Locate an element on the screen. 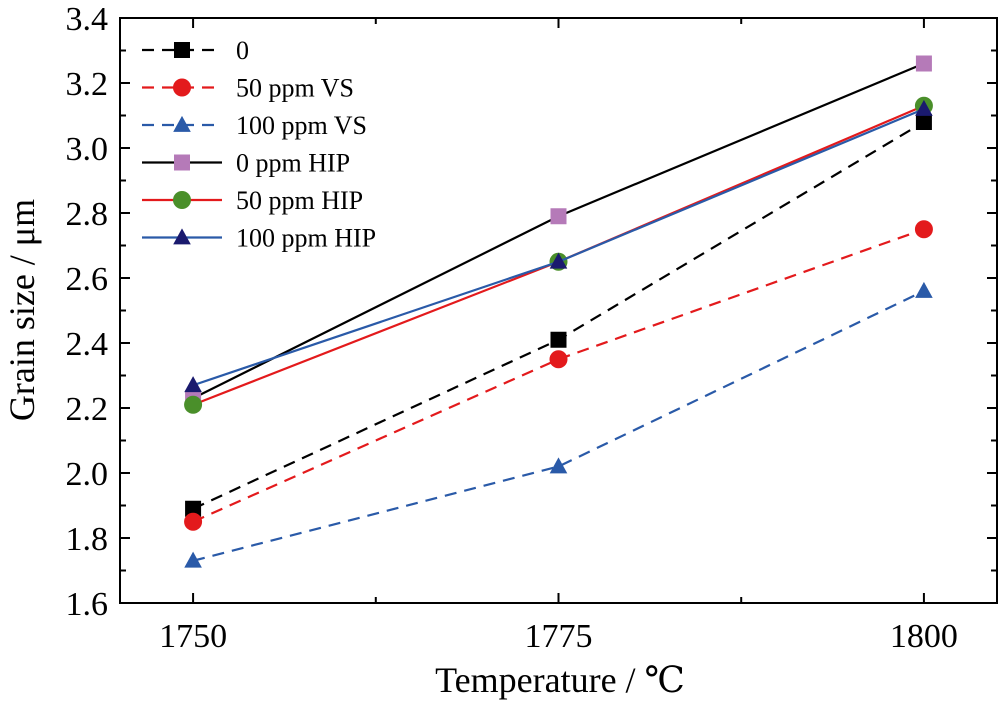 Image resolution: width=1000 pixels, height=702 pixels. legend-label: 50 ppm VS is located at coordinates (295, 88).